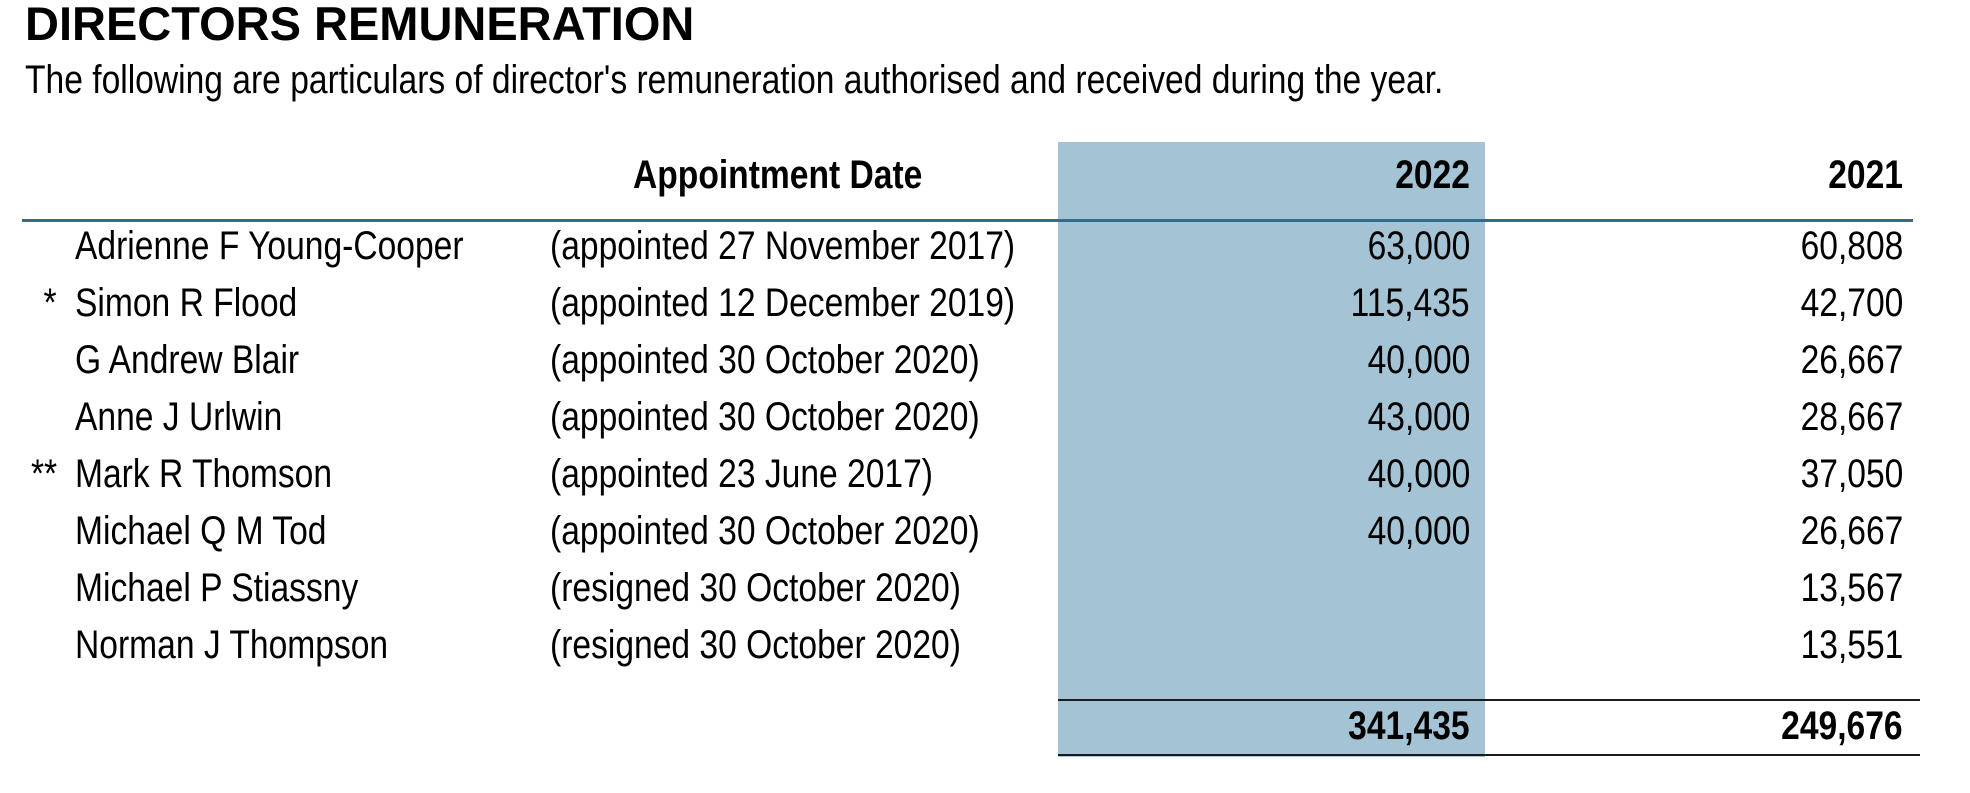 Image resolution: width=1970 pixels, height=793 pixels. I want to click on value-2021: 13,551, so click(1701, 645).